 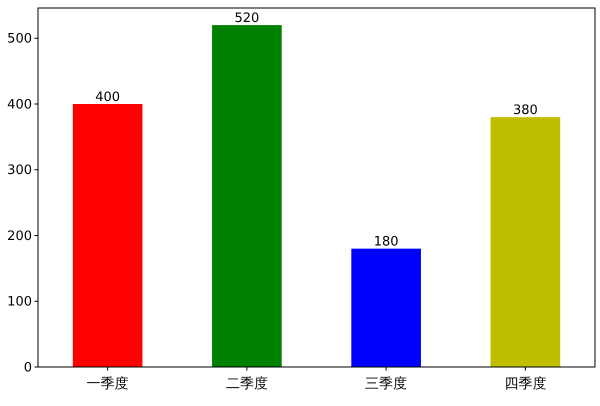 What do you see at coordinates (525, 110) in the screenshot?
I see `data-label: 380` at bounding box center [525, 110].